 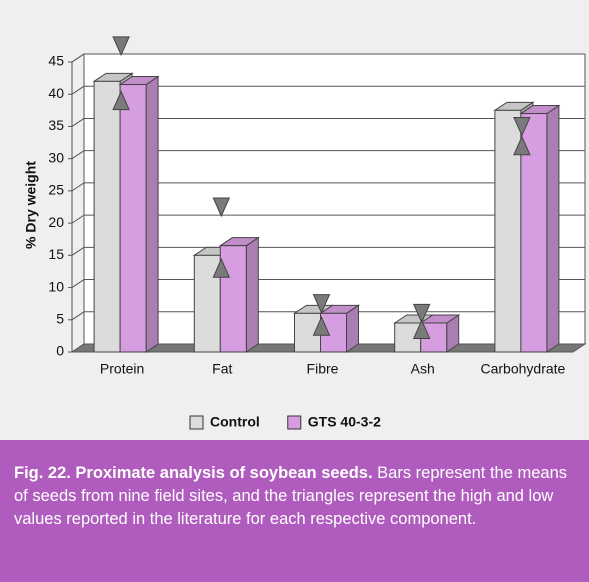 What do you see at coordinates (56, 222) in the screenshot?
I see `y-tick-label: 20` at bounding box center [56, 222].